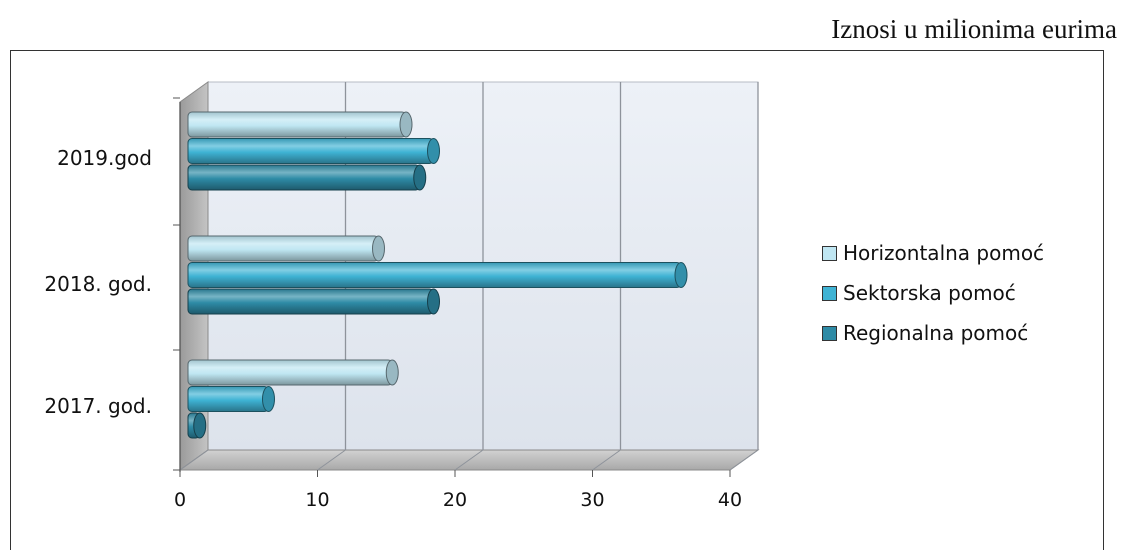  I want to click on x-tick-label: 0, so click(180, 500).